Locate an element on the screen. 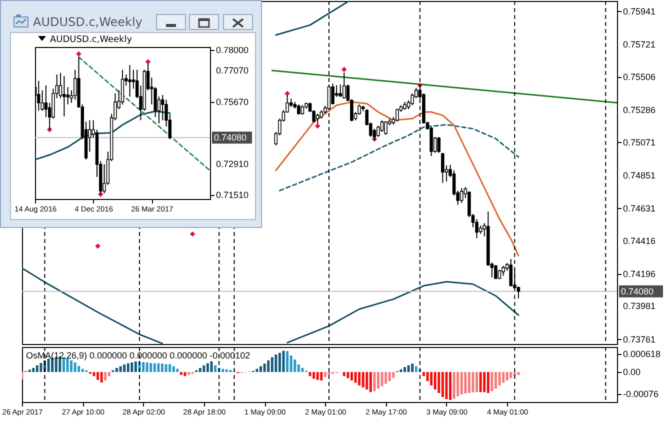  y-tick-label: 0.74196 is located at coordinates (639, 273).